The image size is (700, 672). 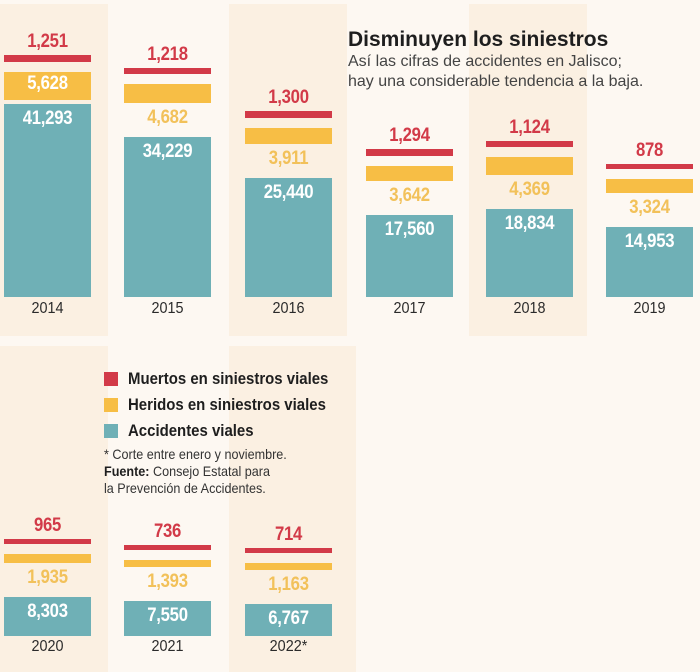 What do you see at coordinates (47, 646) in the screenshot?
I see `x-tick-label: 2020` at bounding box center [47, 646].